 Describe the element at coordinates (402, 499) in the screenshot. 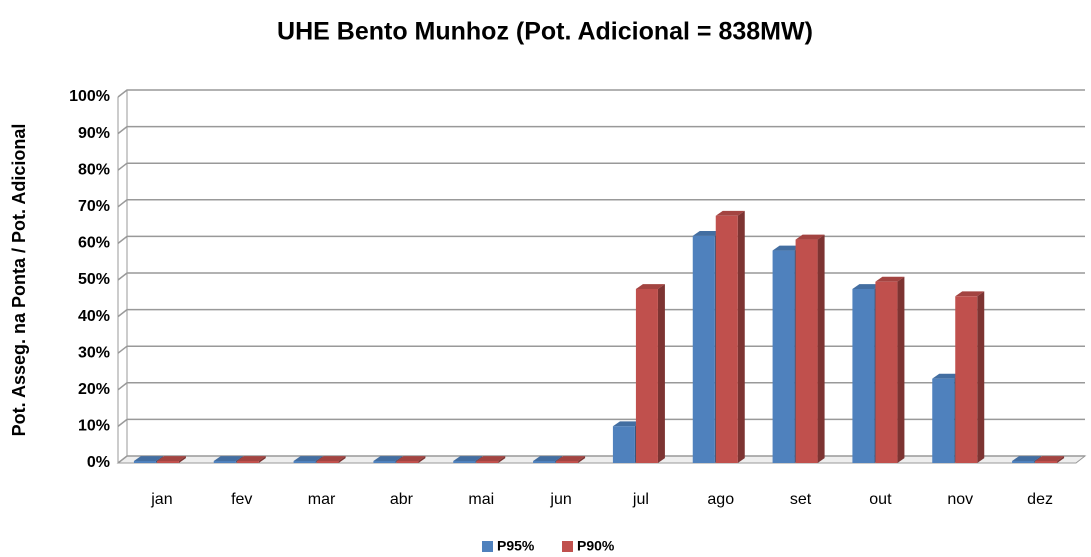

I see `x-tick-label: abr` at that location.